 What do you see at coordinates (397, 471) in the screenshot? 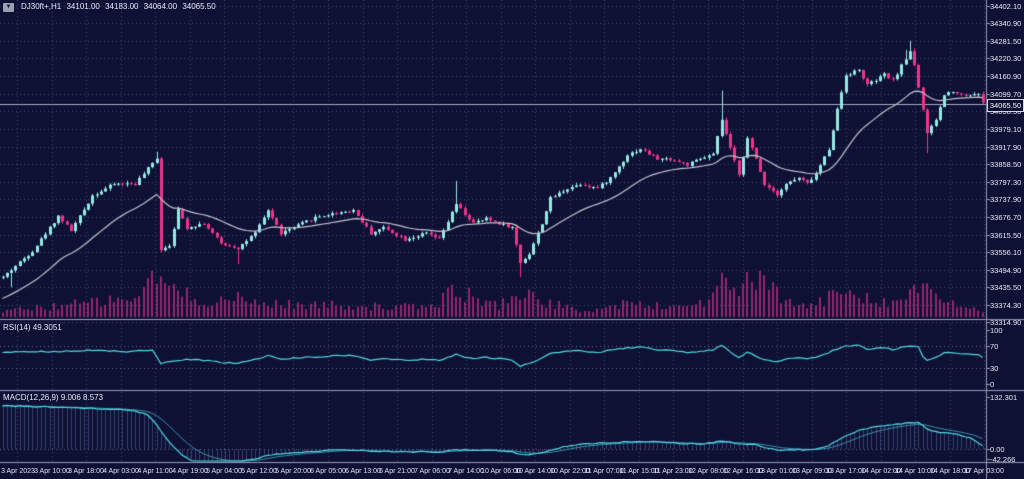
I see `time-axis-label: 6 Apr 21:00` at bounding box center [397, 471].